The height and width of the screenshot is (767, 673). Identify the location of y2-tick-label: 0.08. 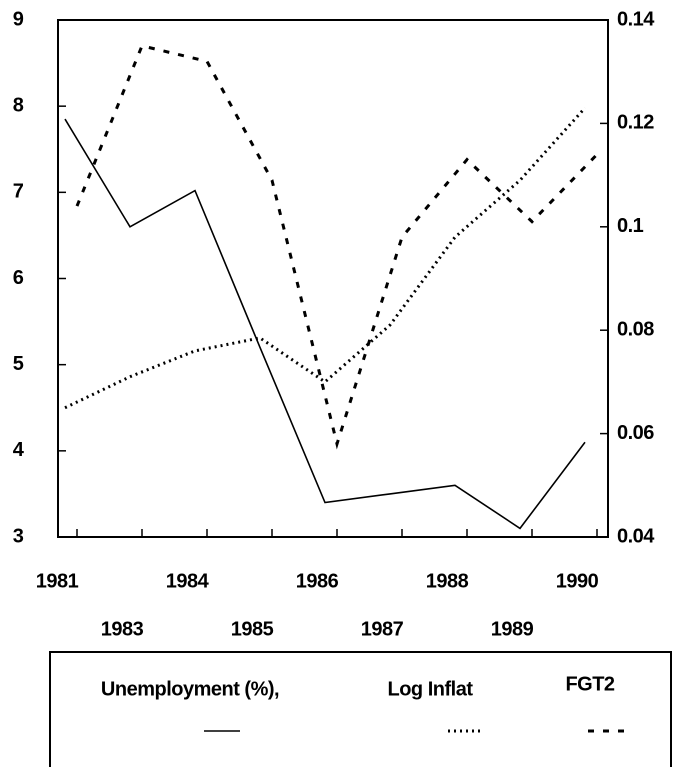
(635, 329).